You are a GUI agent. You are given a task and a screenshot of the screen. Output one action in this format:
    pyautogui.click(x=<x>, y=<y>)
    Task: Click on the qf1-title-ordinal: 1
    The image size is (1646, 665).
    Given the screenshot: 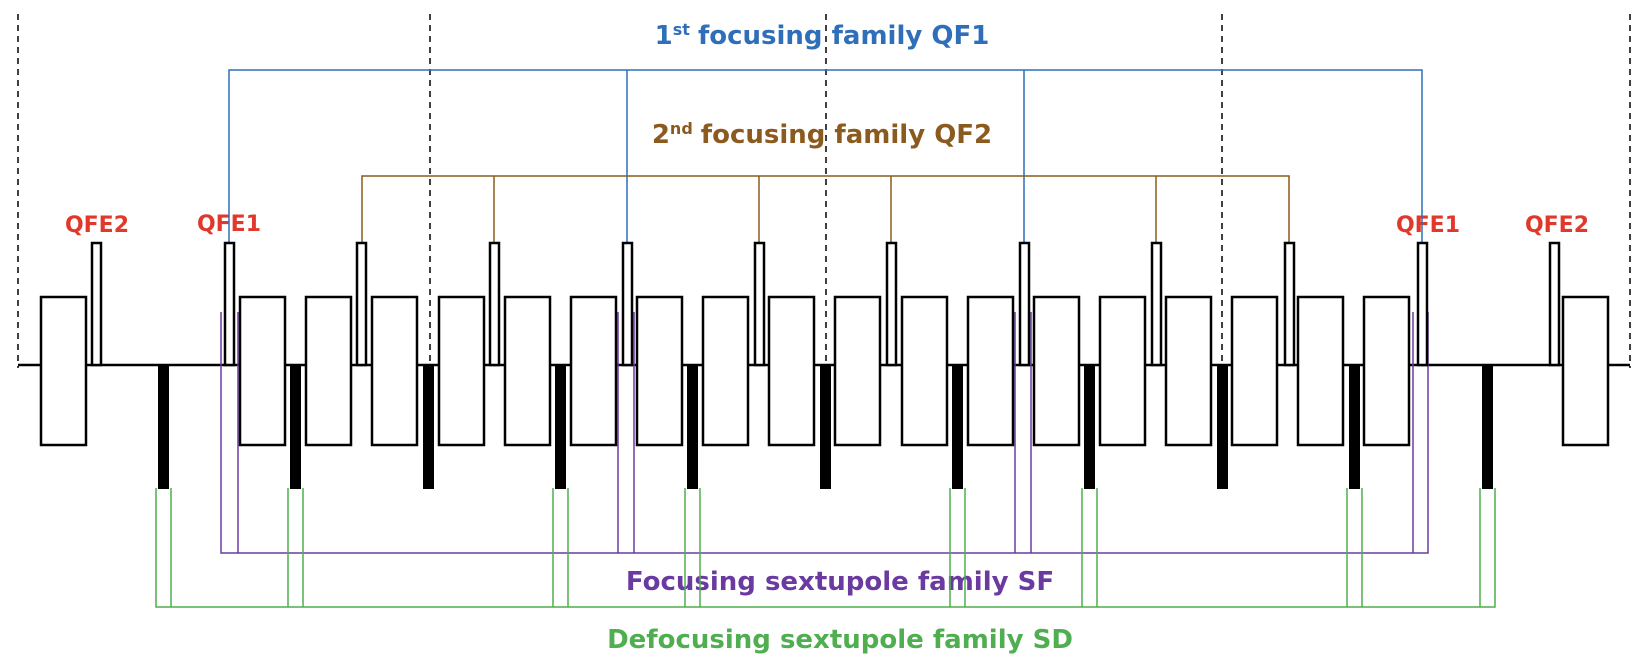 What is the action you would take?
    pyautogui.click(x=664, y=36)
    